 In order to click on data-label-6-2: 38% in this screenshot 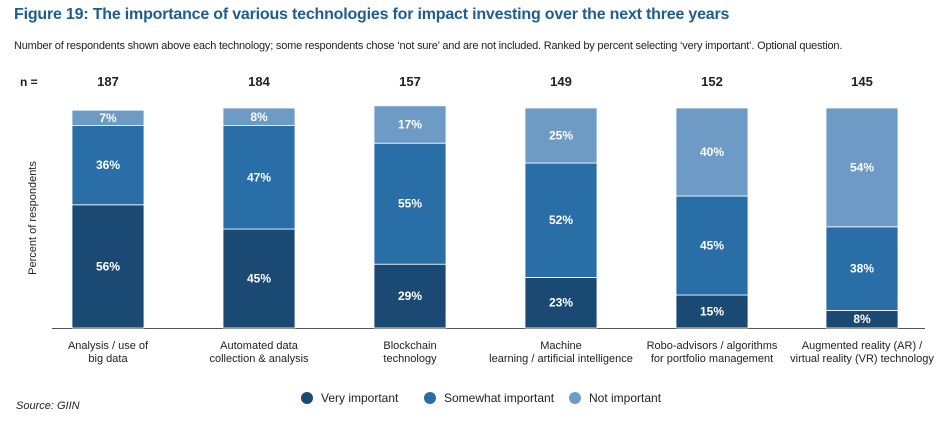, I will do `click(862, 269)`.